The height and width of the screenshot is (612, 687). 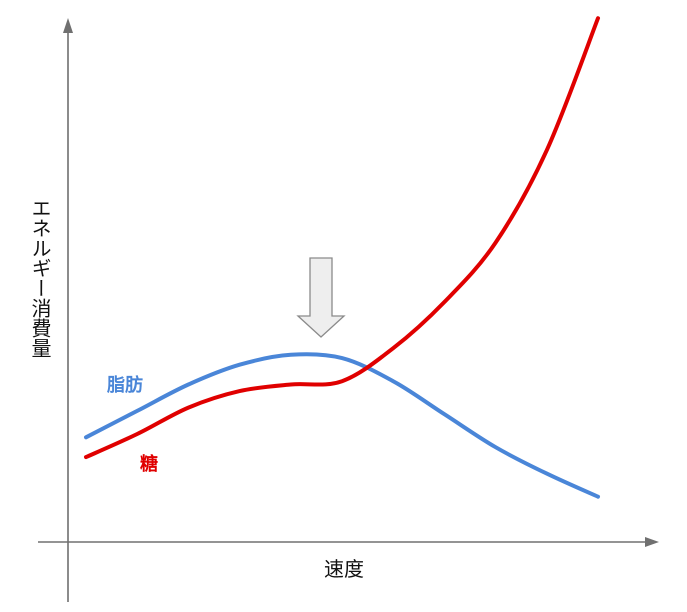 I want to click on x-axis-label: 速度, so click(x=344, y=569).